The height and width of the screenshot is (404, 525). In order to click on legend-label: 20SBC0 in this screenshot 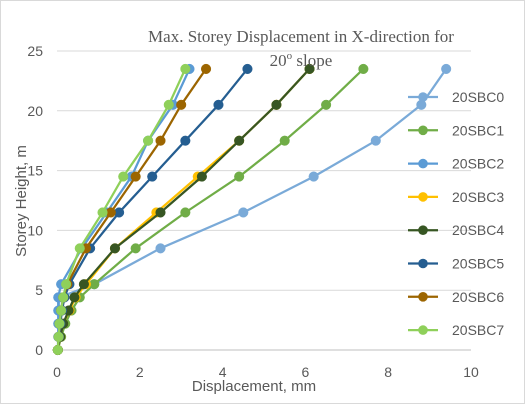, I will do `click(478, 97)`.